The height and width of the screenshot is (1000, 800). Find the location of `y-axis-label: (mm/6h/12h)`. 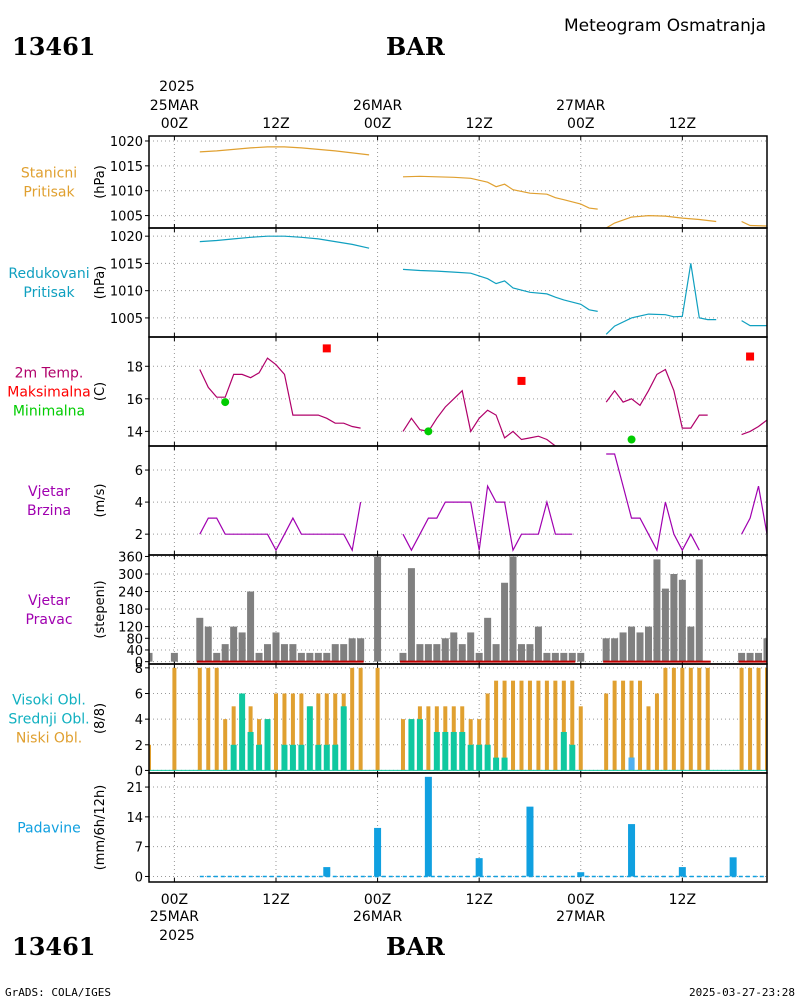

y-axis-label: (mm/6h/12h) is located at coordinates (100, 828).